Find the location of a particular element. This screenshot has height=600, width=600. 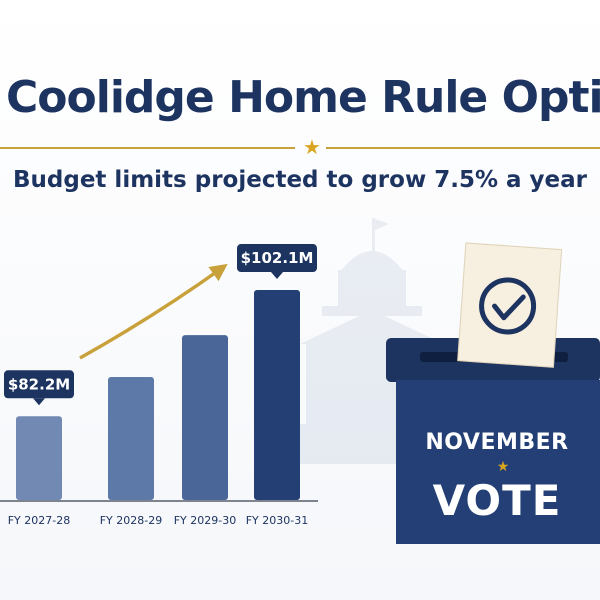

x-tick-labels: FY 2027-28 FY 2028-29 FY 2029-30 FY 2030-31 is located at coordinates (158, 520).